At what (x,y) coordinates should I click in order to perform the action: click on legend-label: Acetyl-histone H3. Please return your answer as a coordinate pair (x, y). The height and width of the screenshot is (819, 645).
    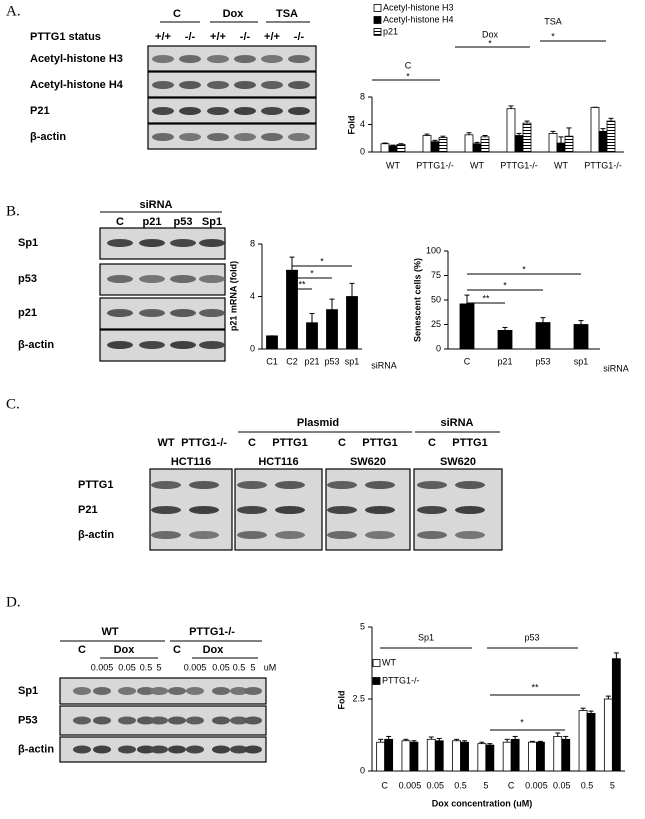
    Looking at the image, I should click on (418, 7).